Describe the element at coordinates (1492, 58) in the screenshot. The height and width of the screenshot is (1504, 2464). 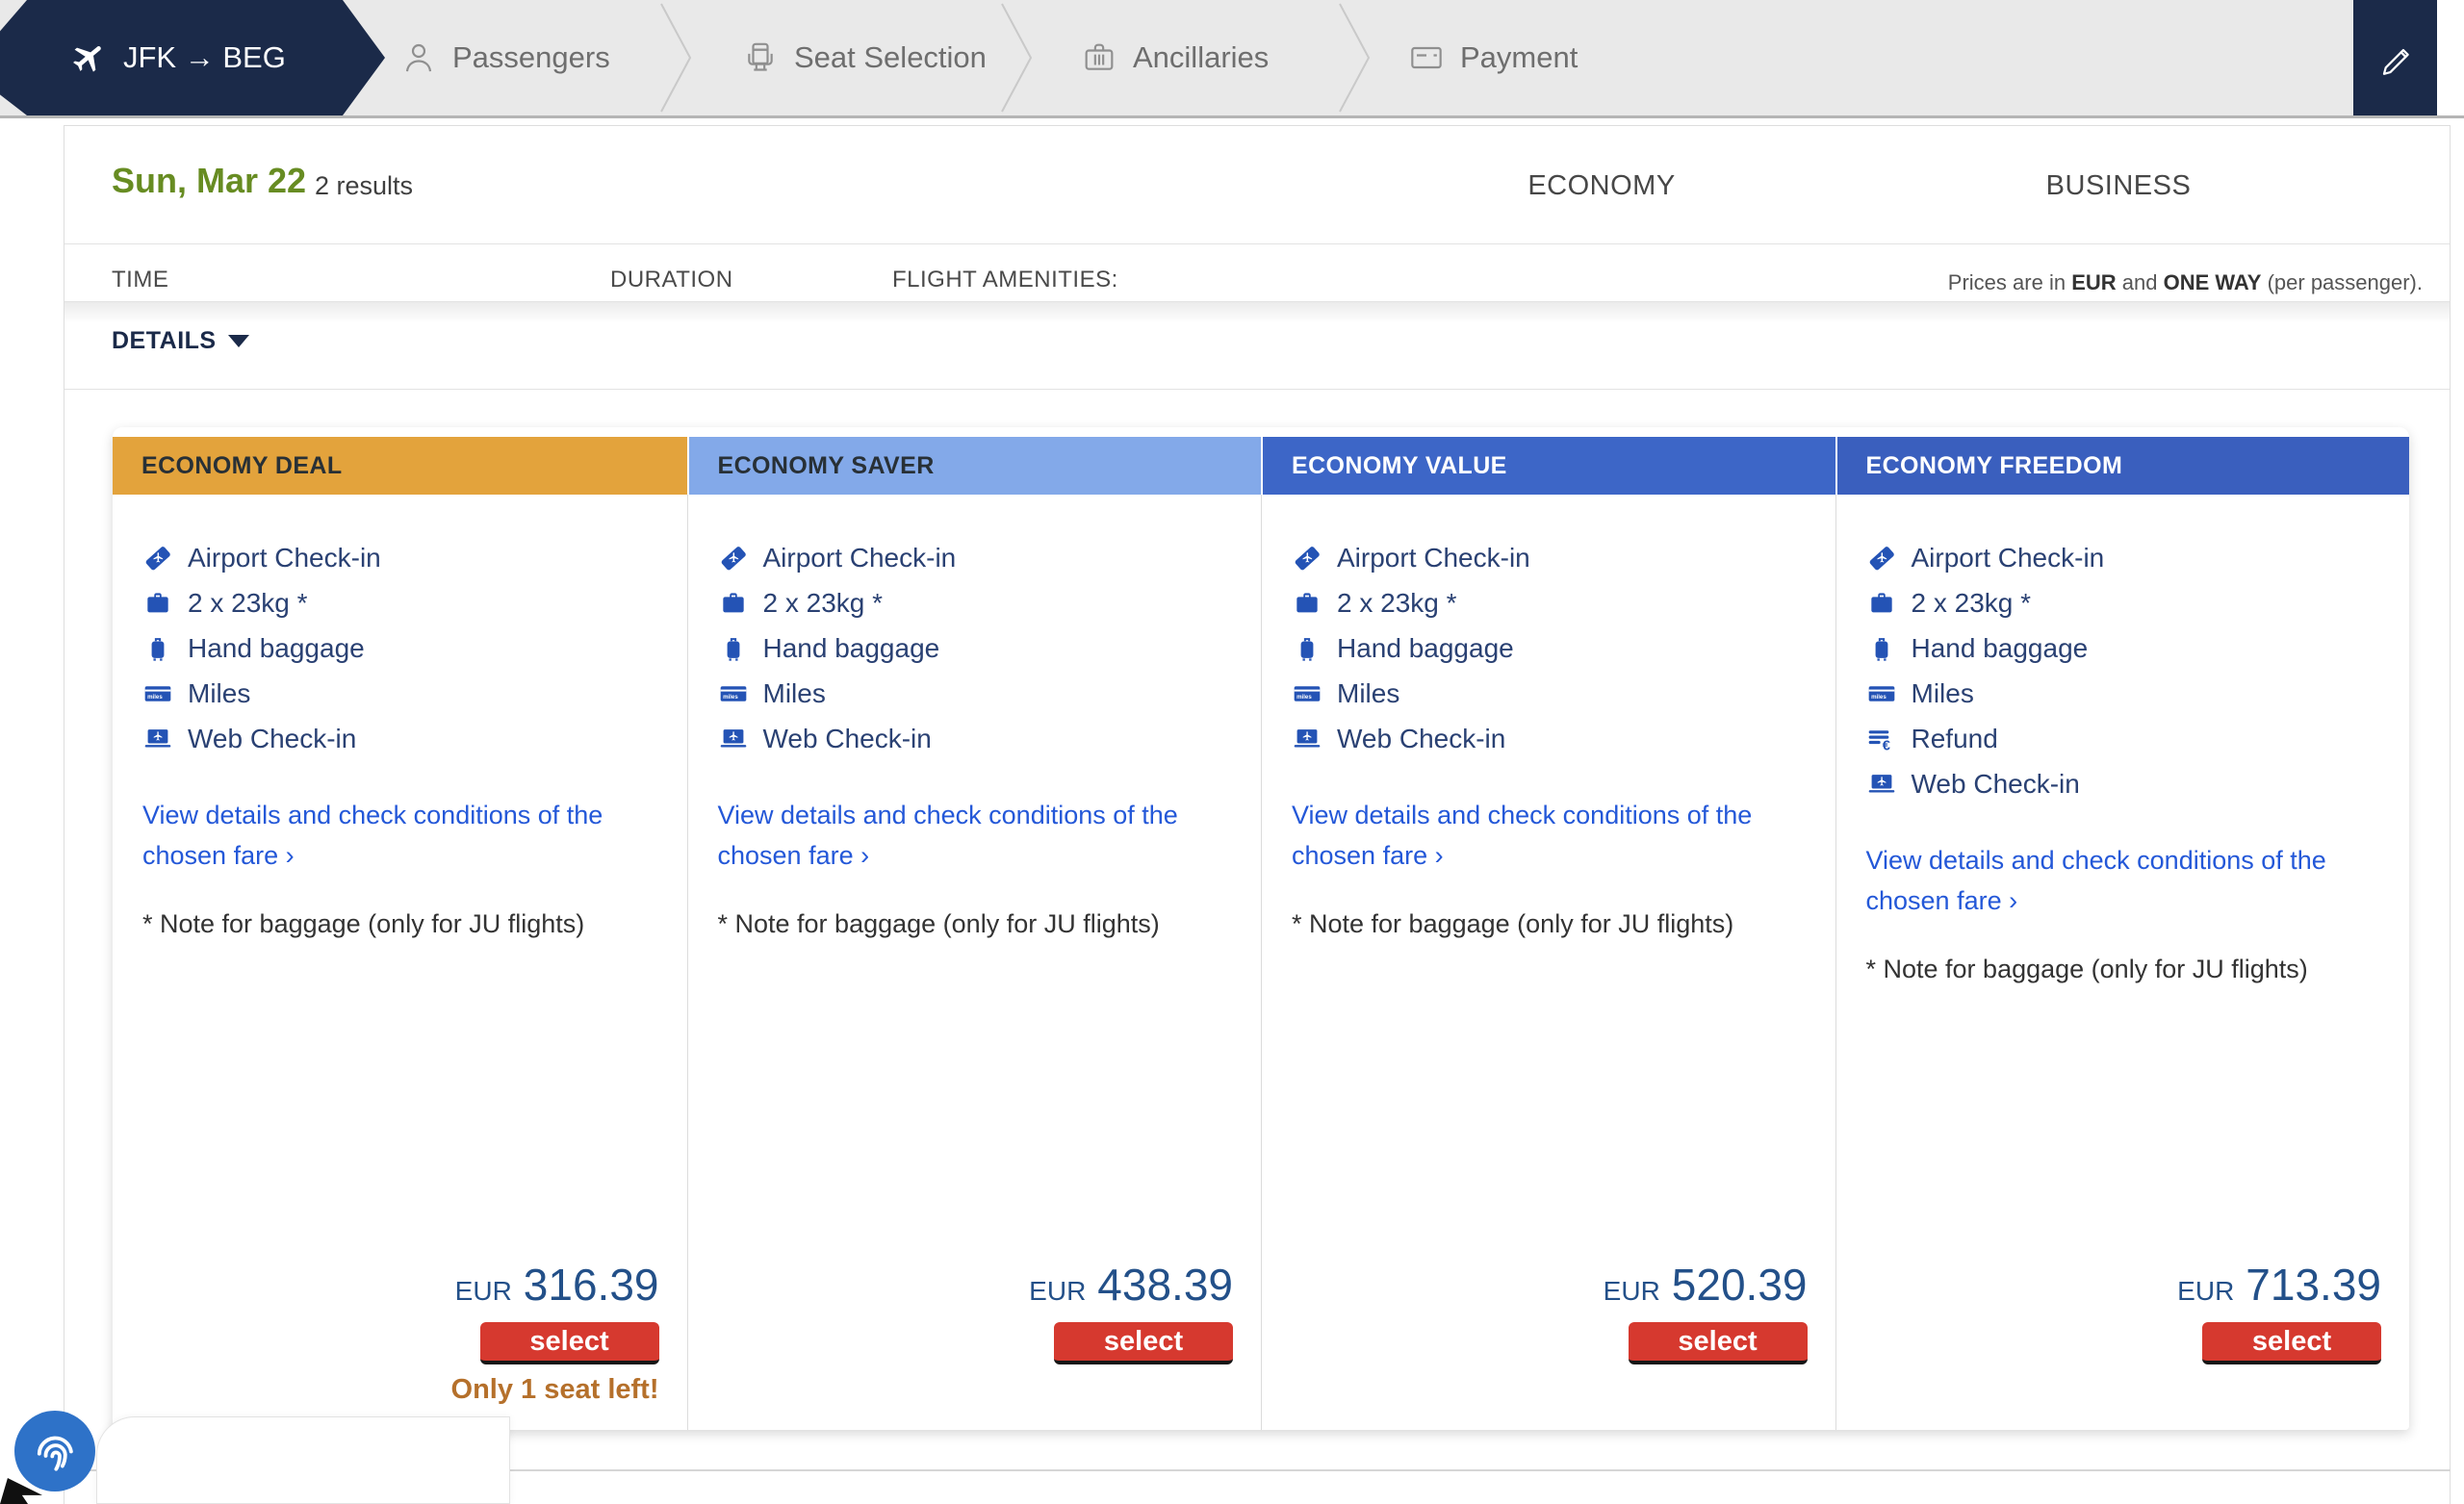
I see `stepper-tab-payment: Payment` at that location.